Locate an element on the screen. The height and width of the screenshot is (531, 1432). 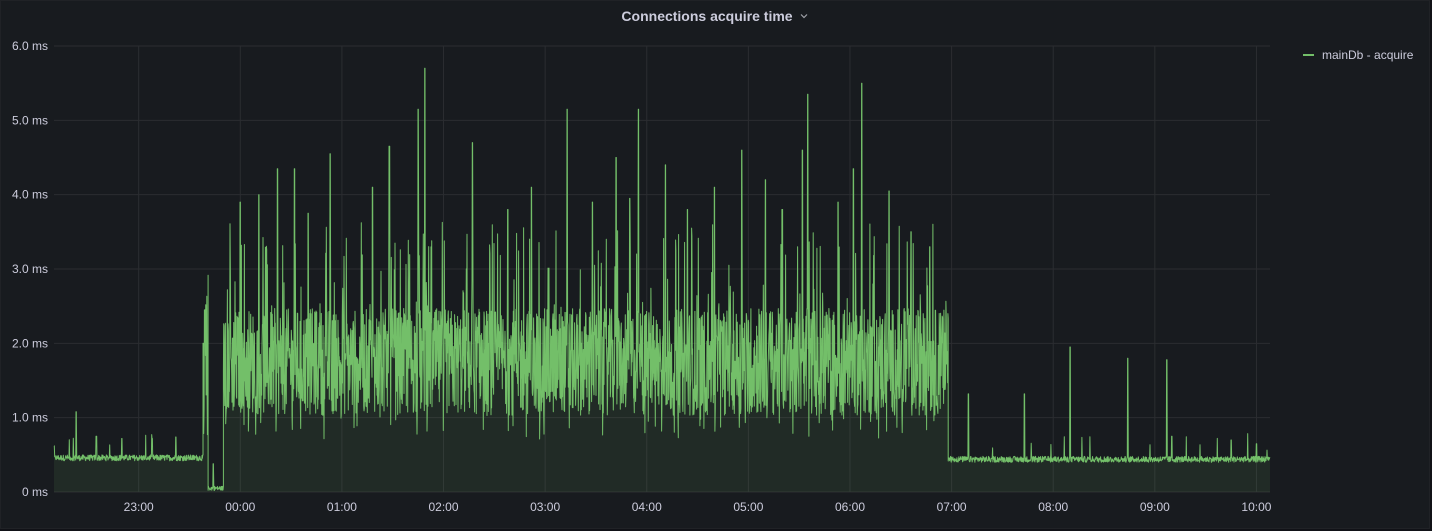
legend-item-label: mainDb - acquire is located at coordinates (1368, 55).